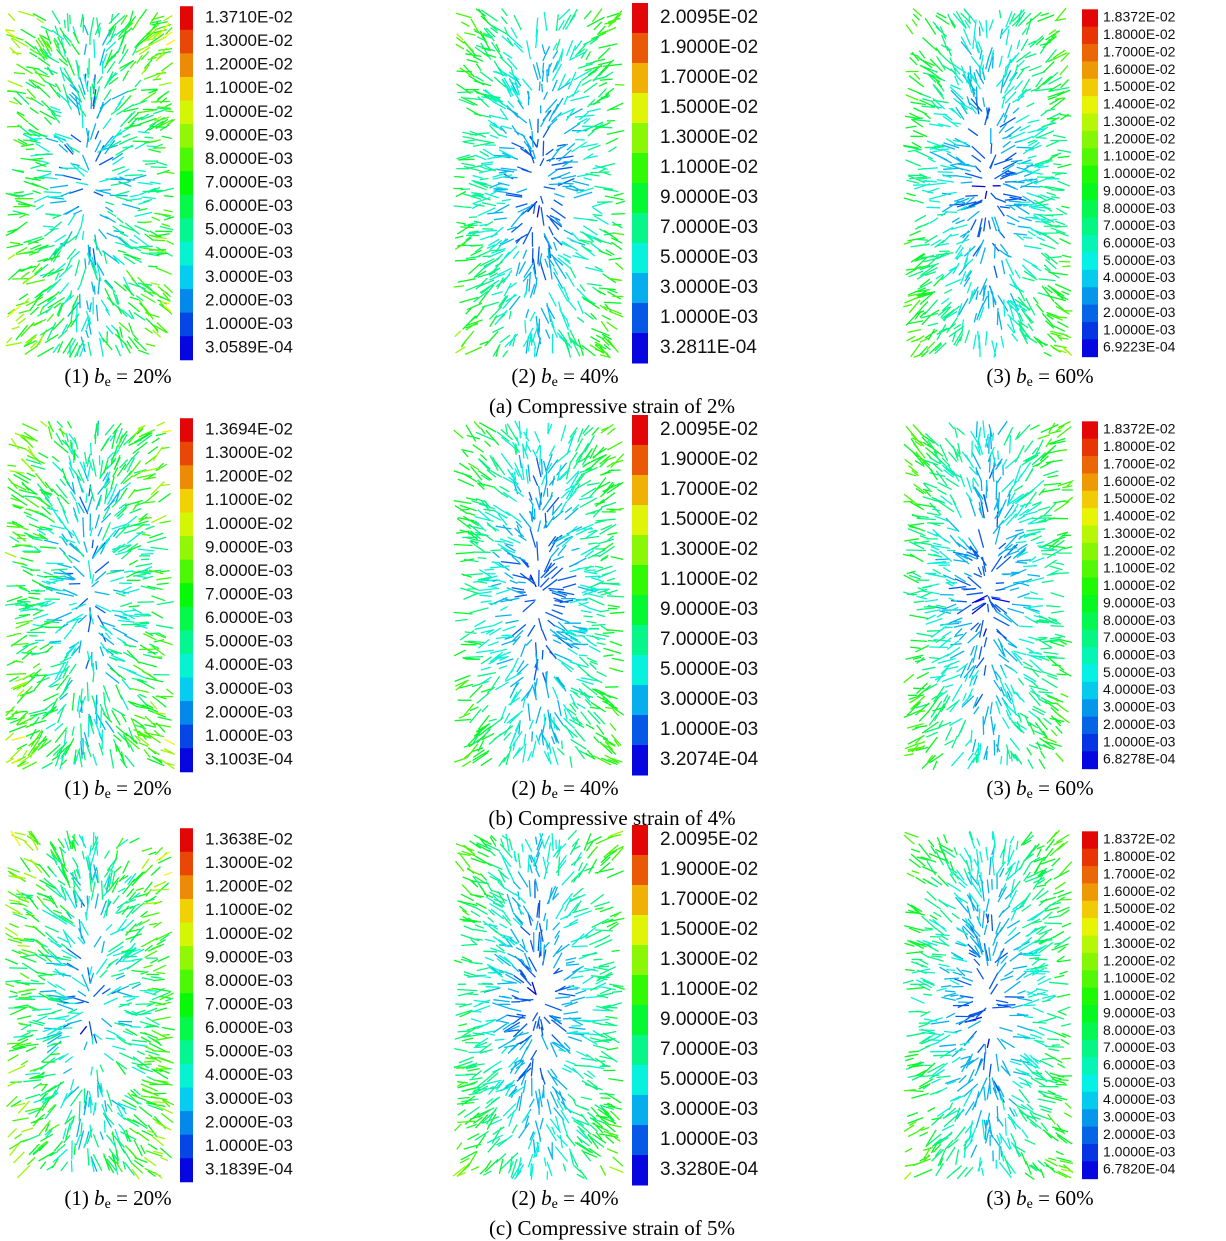 This screenshot has height=1241, width=1226. I want to click on legend-label: 1.4000E-02, so click(1139, 926).